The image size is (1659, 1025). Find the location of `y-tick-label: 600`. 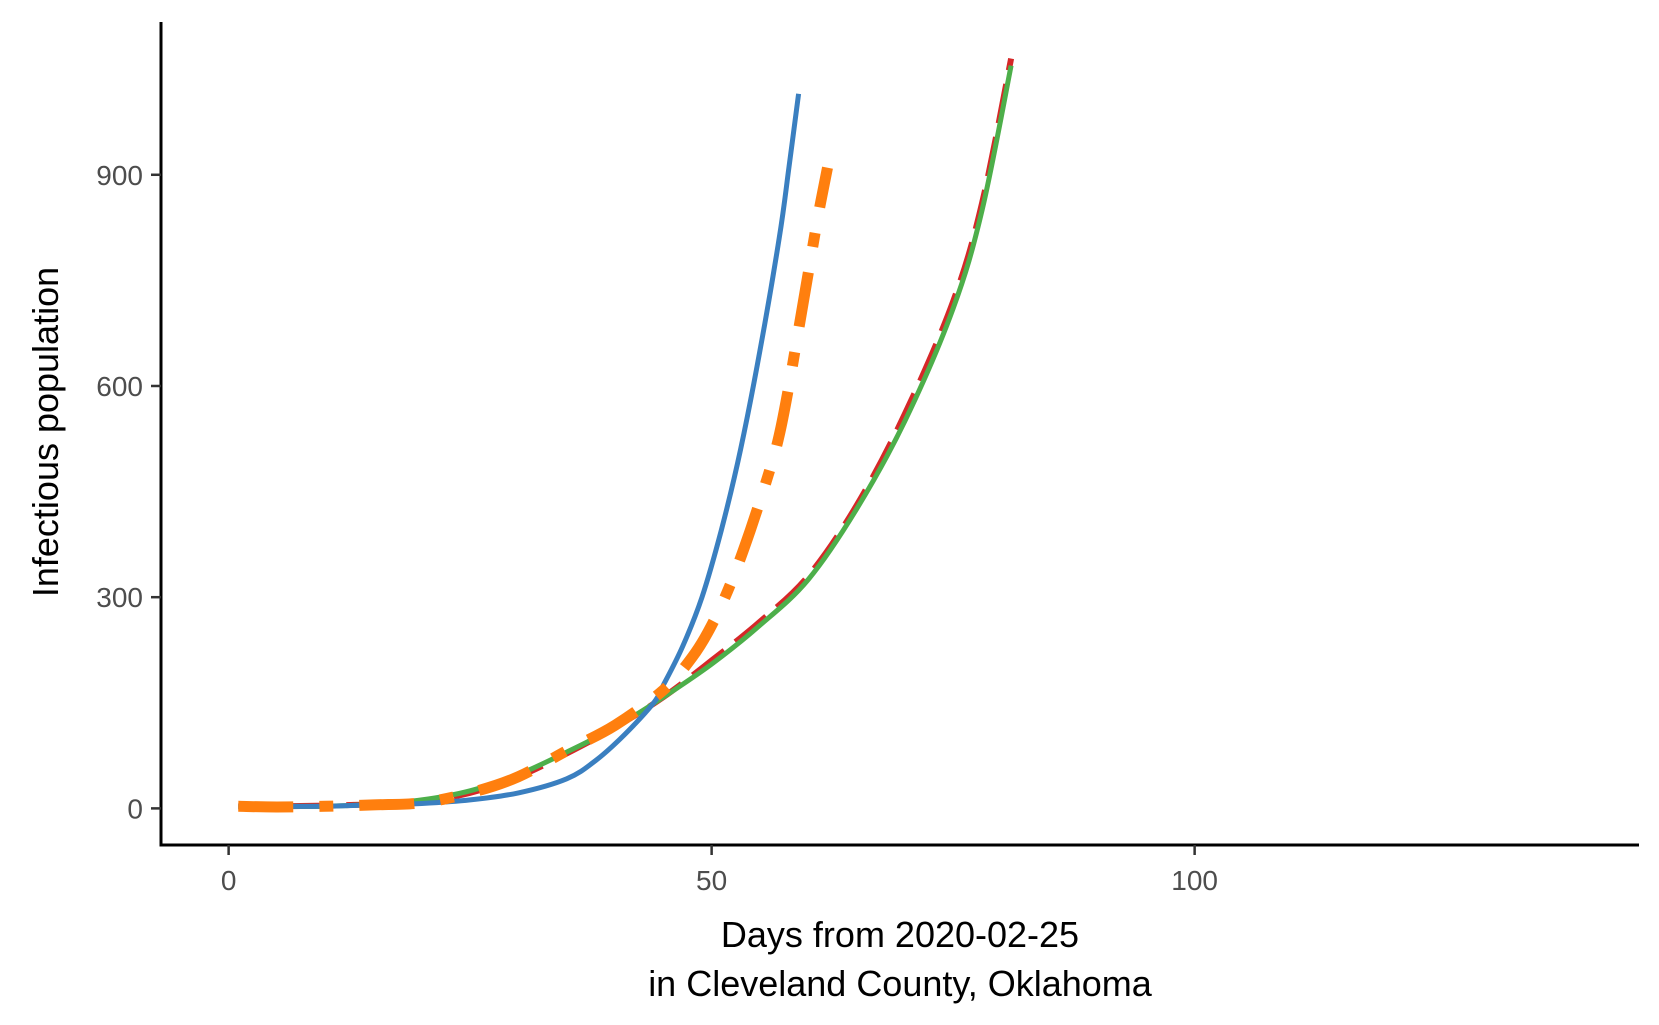

y-tick-label: 600 is located at coordinates (119, 386).